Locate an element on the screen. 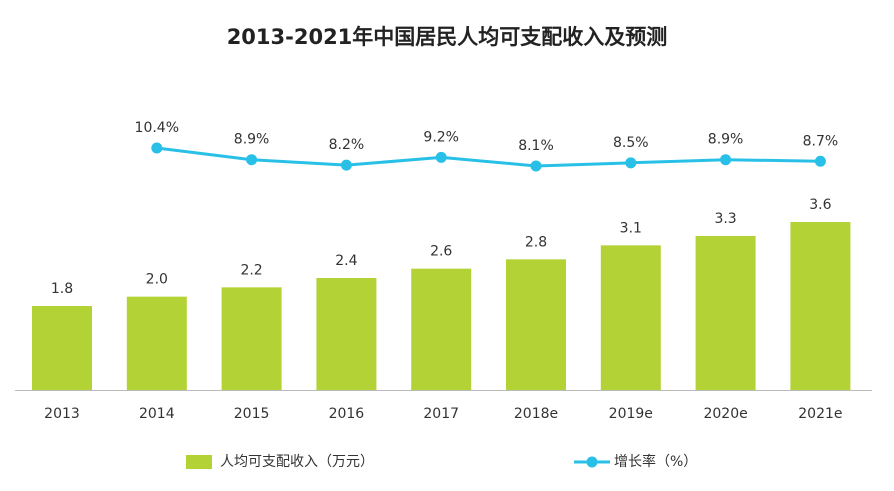 This screenshot has width=894, height=491. bar-value-label: 1.8 is located at coordinates (62, 289).